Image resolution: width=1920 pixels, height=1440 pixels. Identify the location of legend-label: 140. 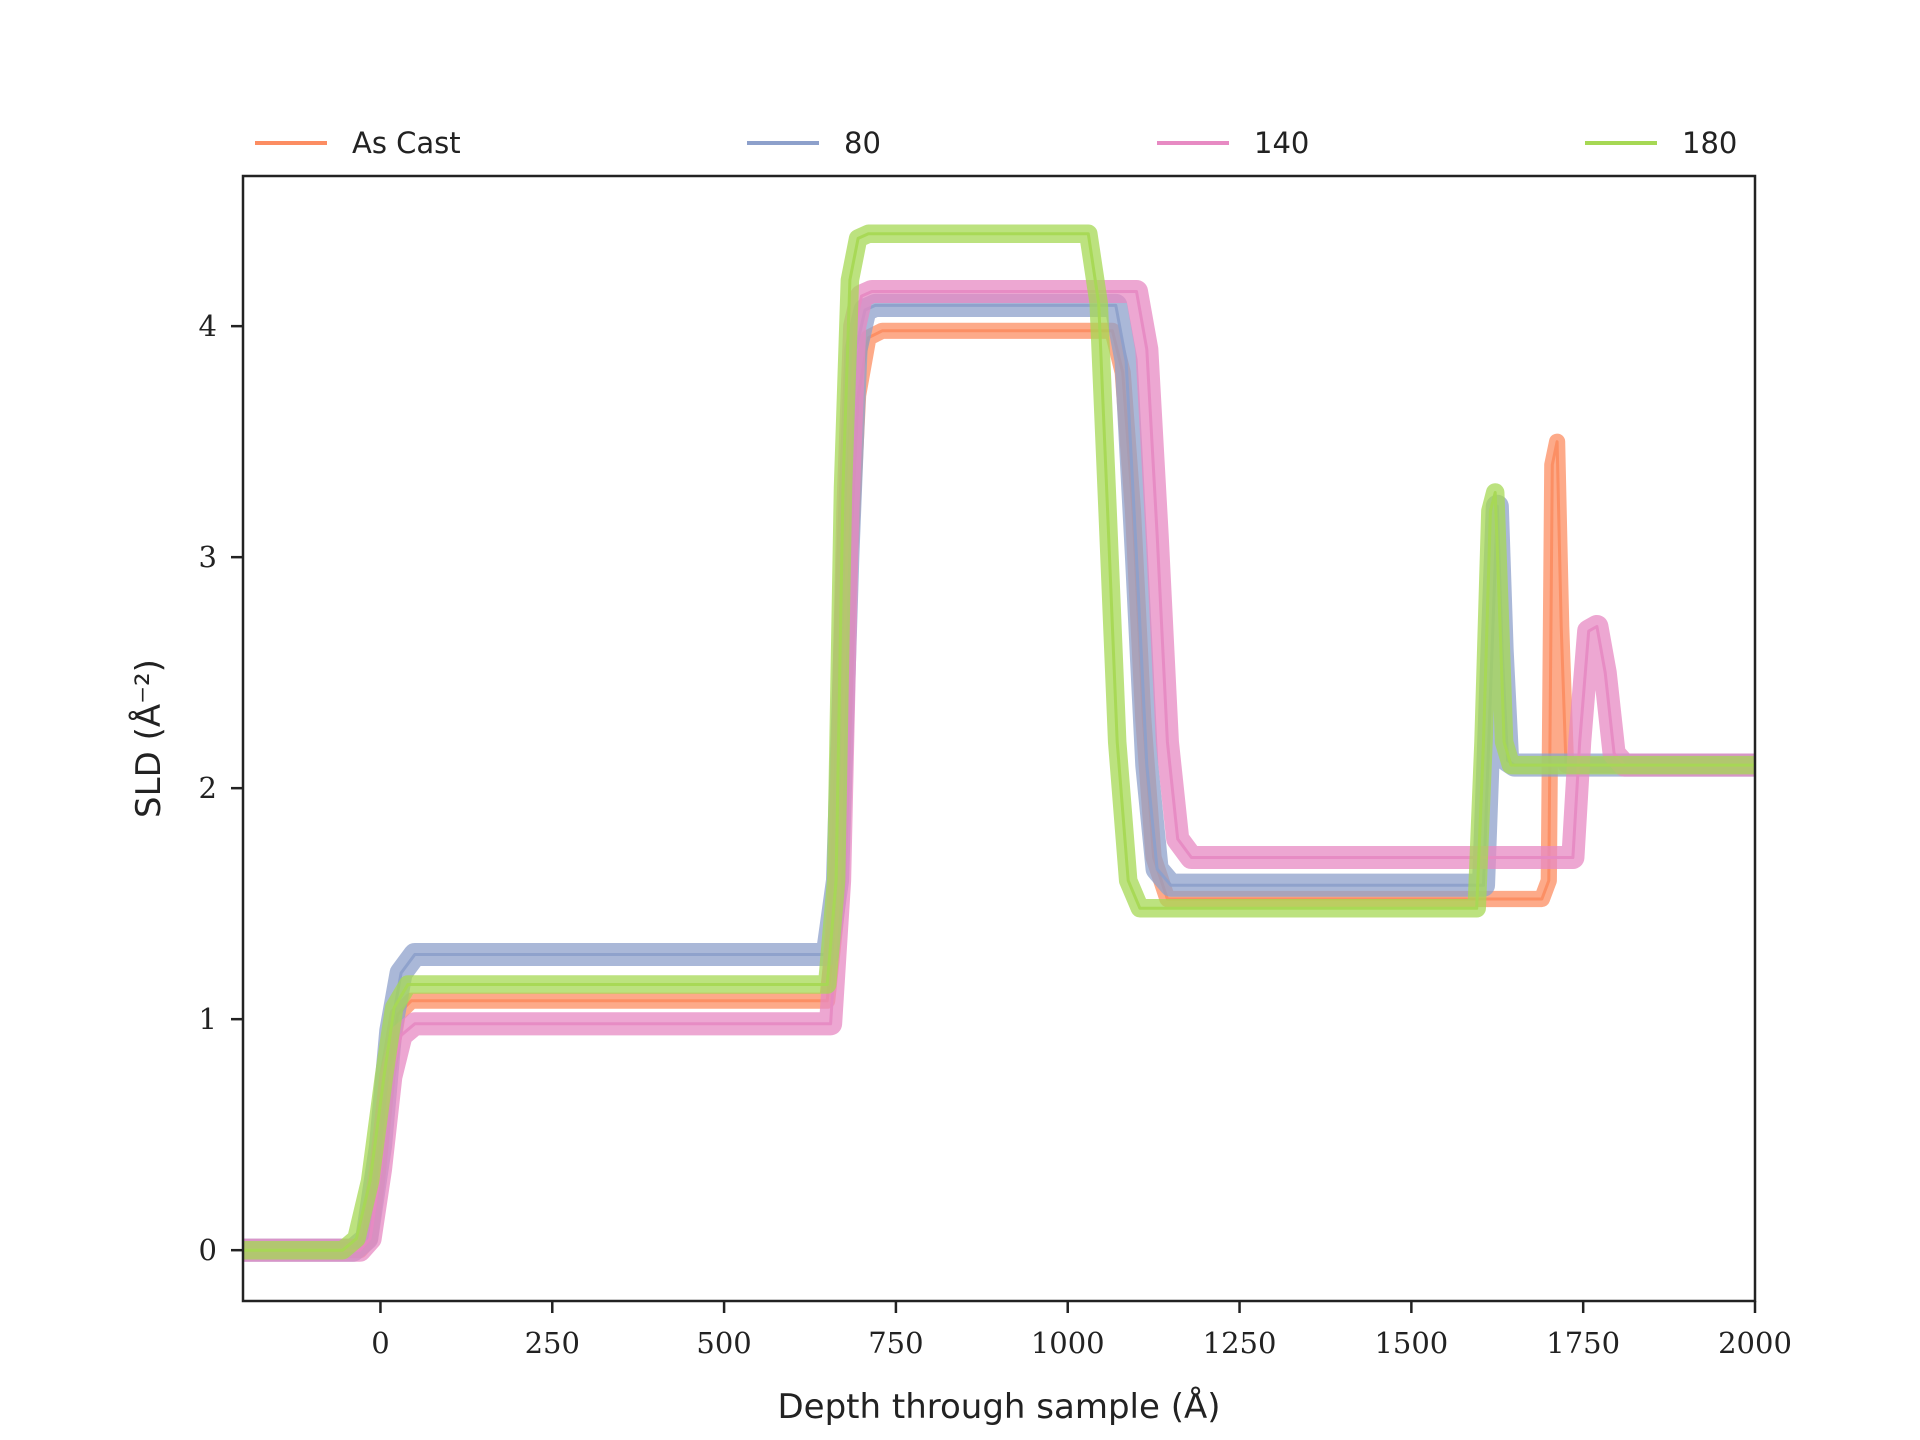
(1281, 143).